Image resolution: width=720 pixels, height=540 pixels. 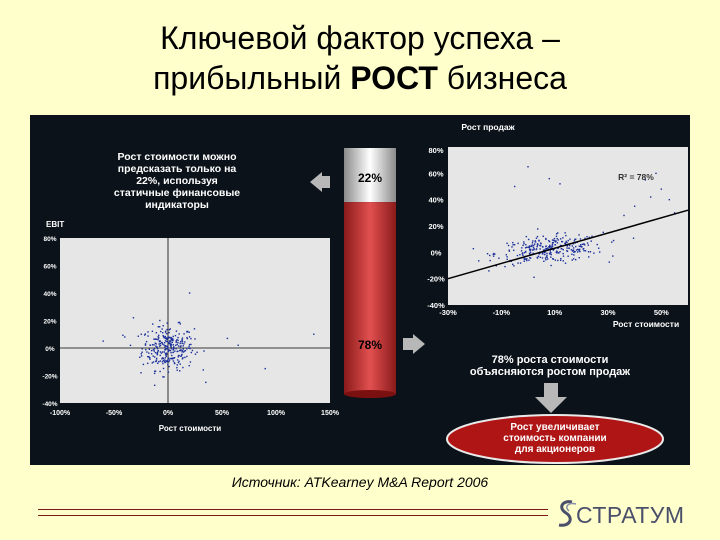 What do you see at coordinates (435, 200) in the screenshot?
I see `sales-y-tick-label: 40%` at bounding box center [435, 200].